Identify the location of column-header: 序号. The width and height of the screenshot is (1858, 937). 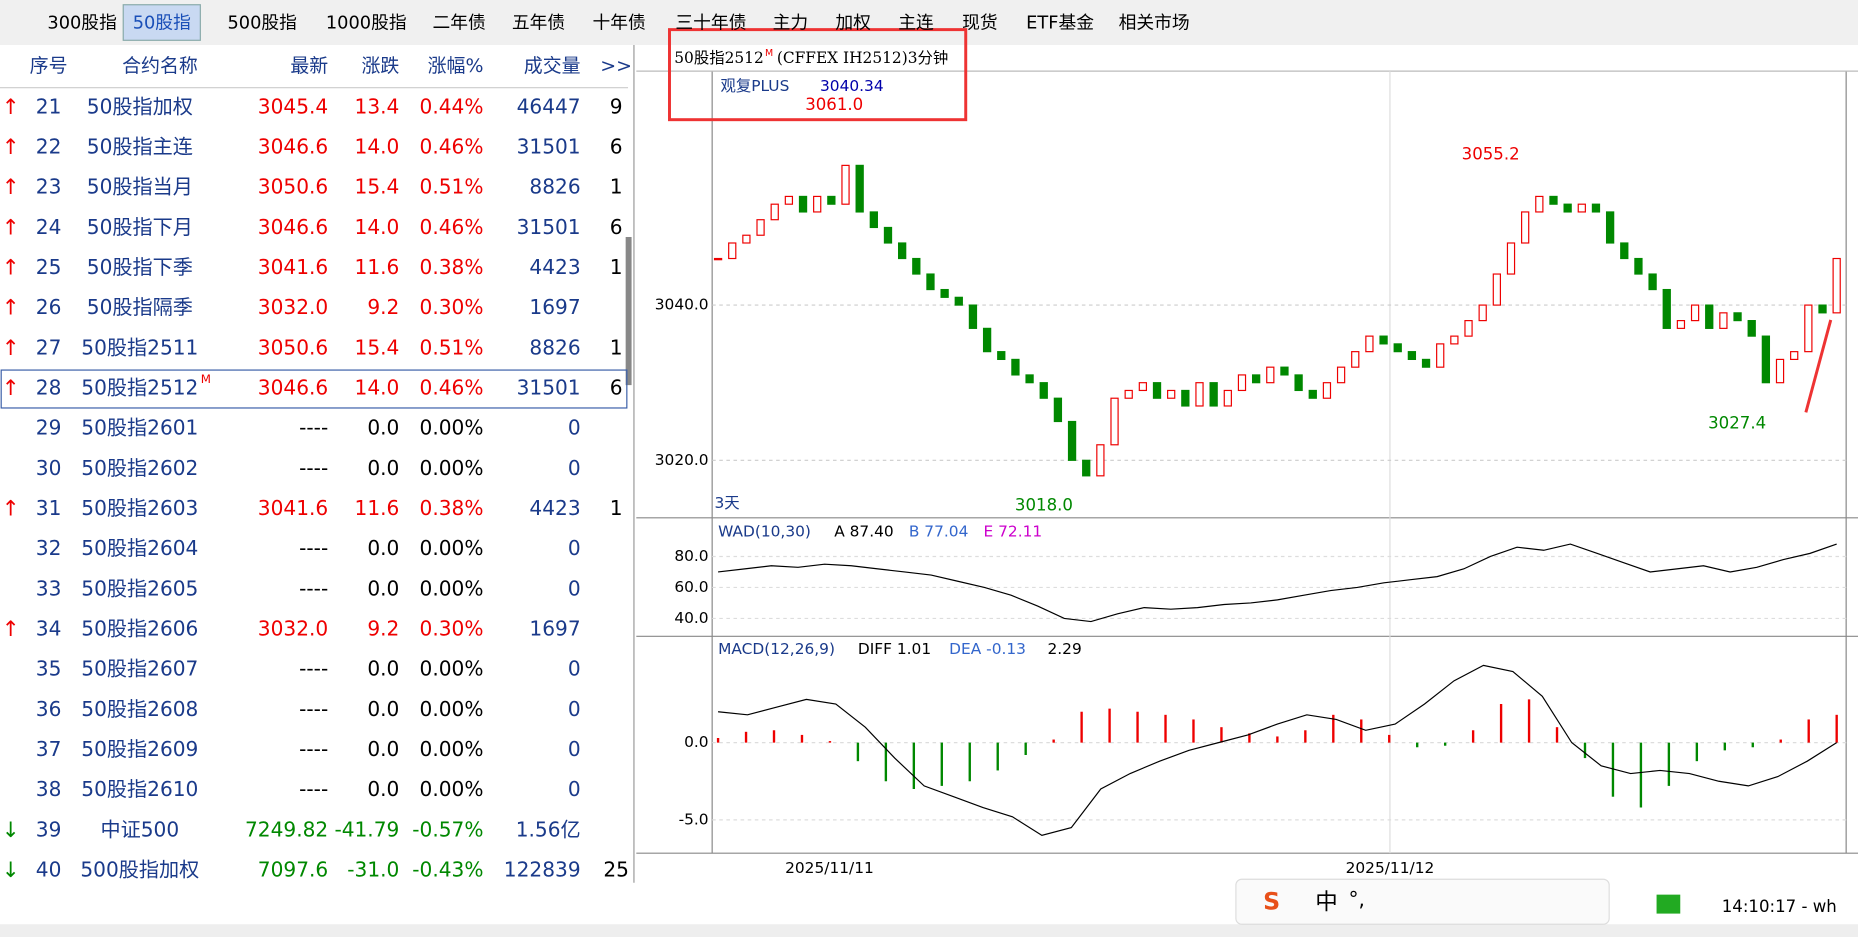
(49, 66).